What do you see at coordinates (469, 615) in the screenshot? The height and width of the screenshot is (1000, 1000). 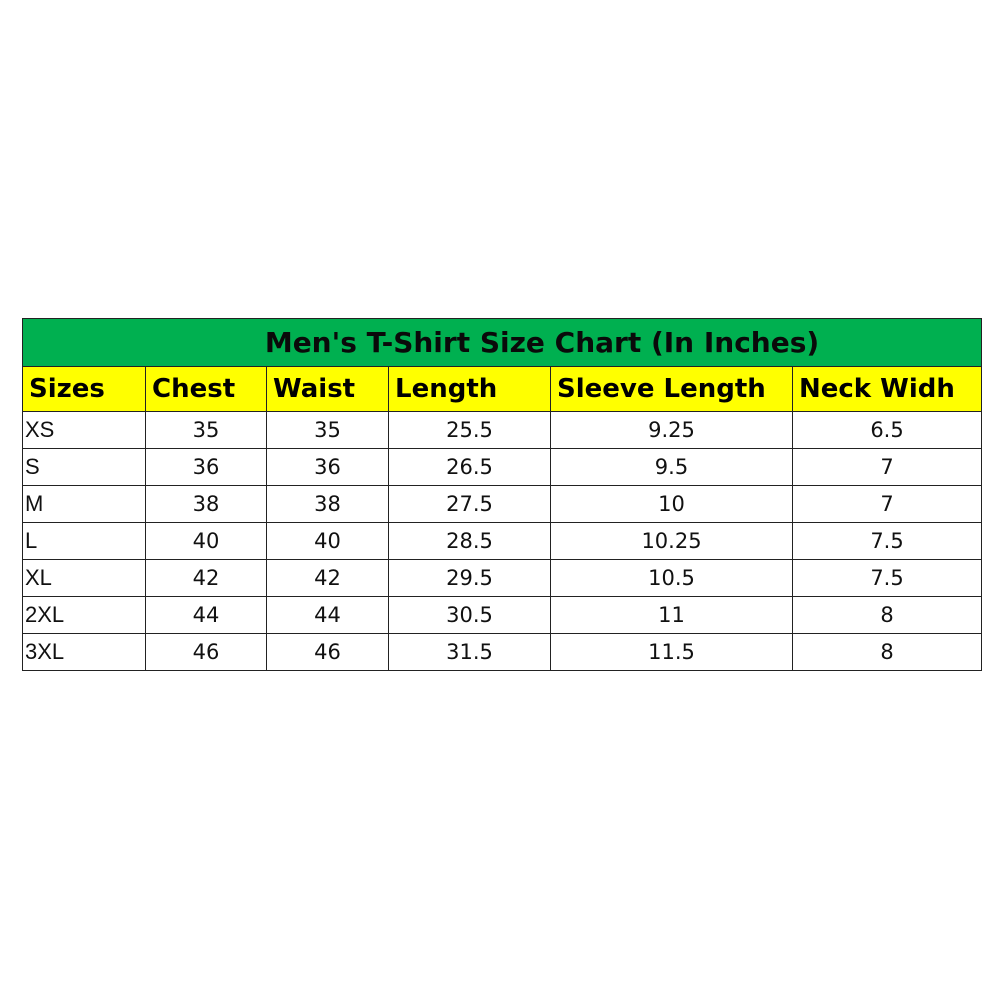 I see `value-cell: 30.5` at bounding box center [469, 615].